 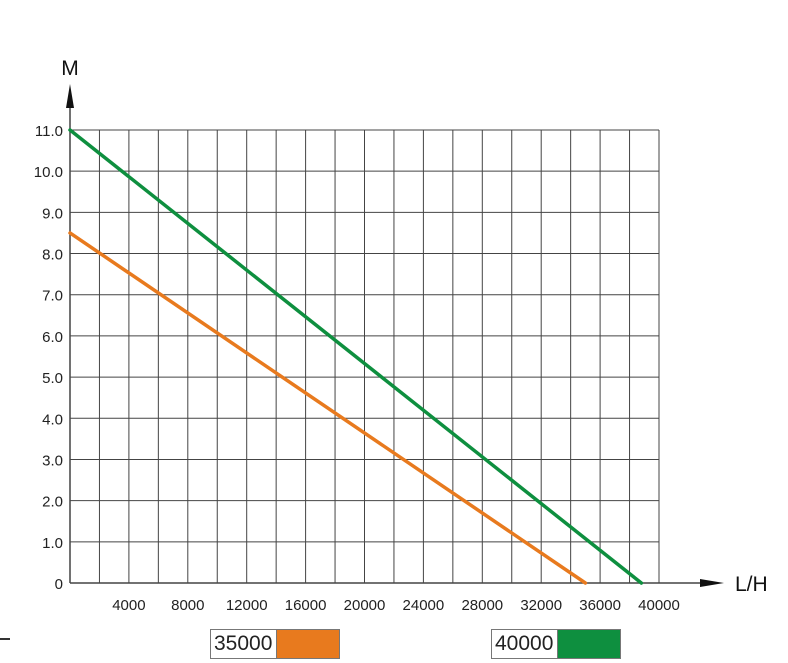 I want to click on x-tick-label: 40000, so click(x=659, y=605).